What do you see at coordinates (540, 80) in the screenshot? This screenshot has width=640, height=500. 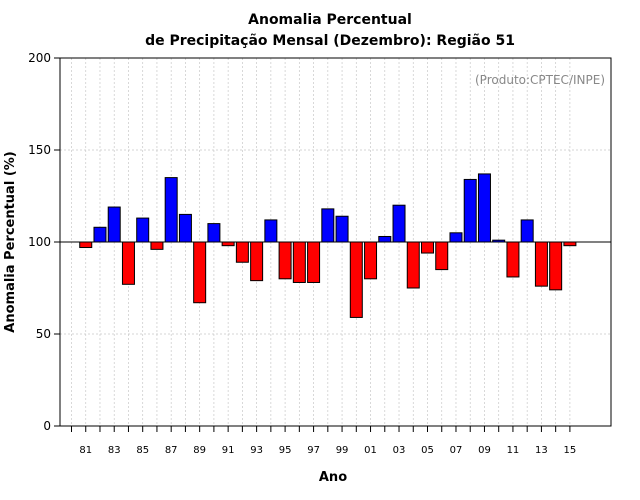 I see `source-annotation: (Produto:CPTEC/INPE)` at bounding box center [540, 80].